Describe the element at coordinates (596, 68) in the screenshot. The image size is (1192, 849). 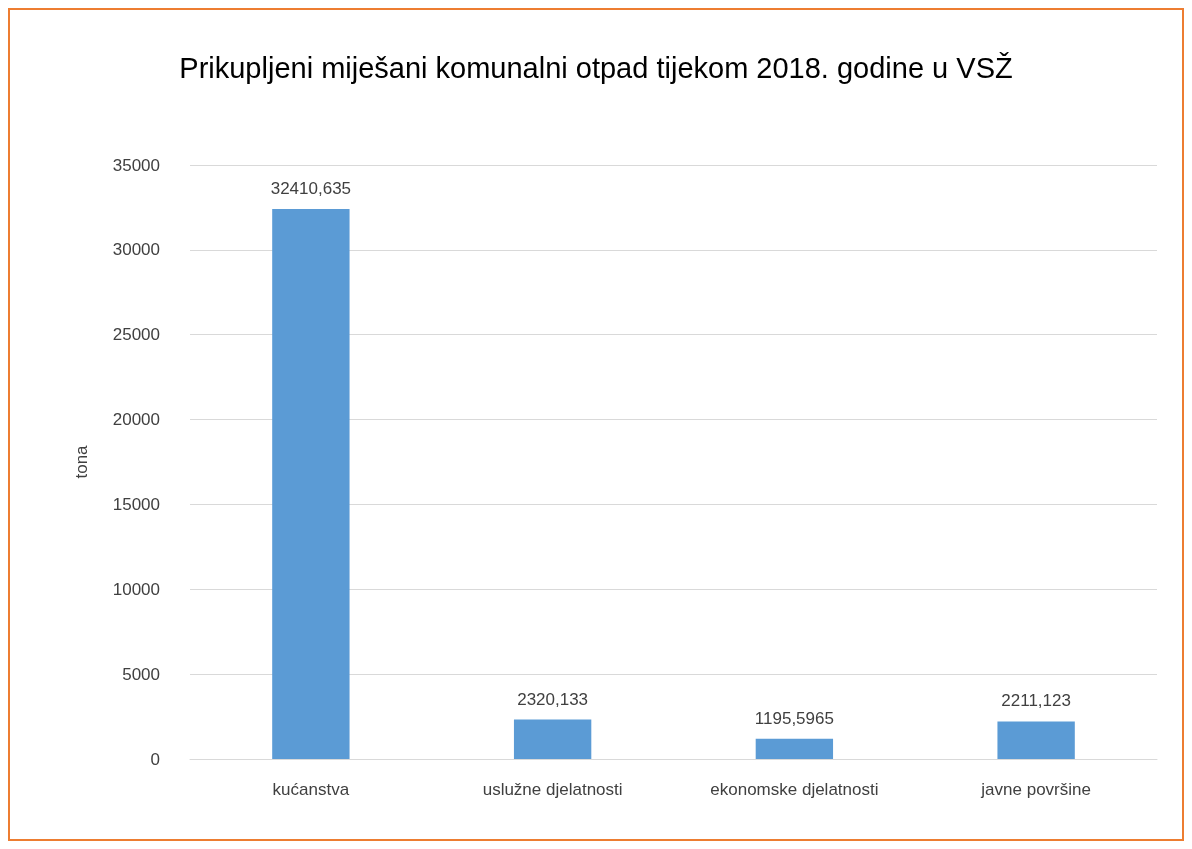
I see `chart-title: Prikupljeni miješani komunalni otpad tijekom 2018. godine u VSŽ` at that location.